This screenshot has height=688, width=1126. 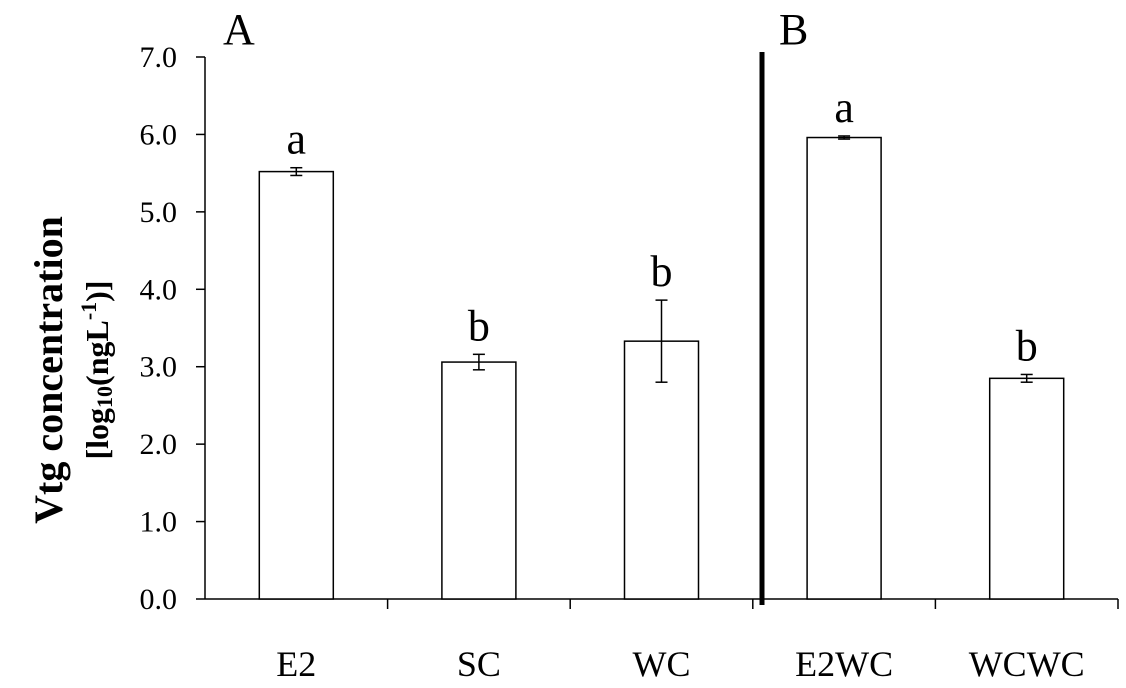 I want to click on y-tick-label: 1.0, so click(x=159, y=522).